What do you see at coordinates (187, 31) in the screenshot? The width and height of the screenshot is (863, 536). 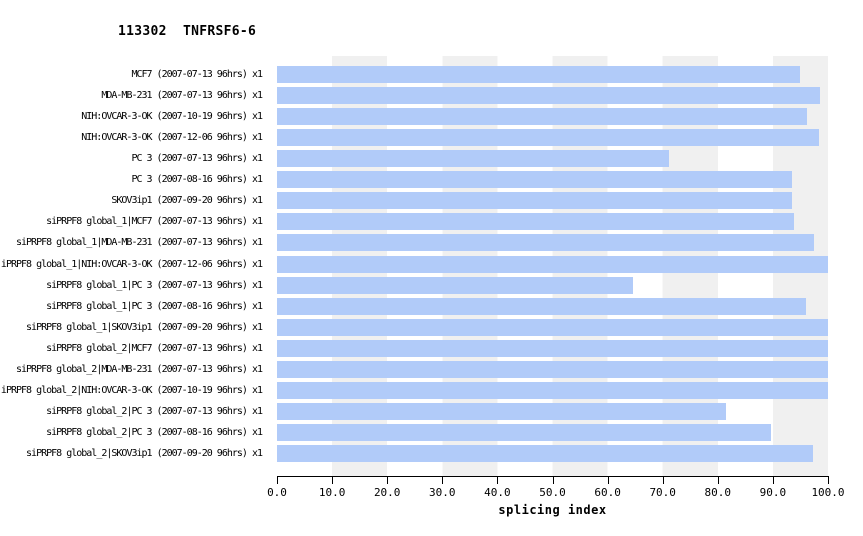 I see `chart-title: 113302 TNFRSF6-6` at bounding box center [187, 31].